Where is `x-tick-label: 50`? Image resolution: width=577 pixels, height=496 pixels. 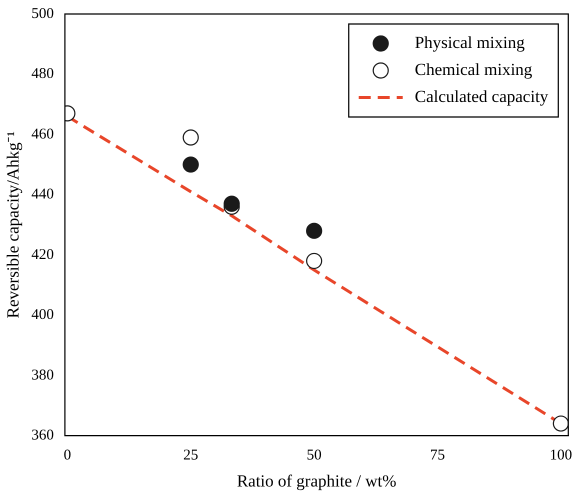
x-tick-label: 50 is located at coordinates (314, 456).